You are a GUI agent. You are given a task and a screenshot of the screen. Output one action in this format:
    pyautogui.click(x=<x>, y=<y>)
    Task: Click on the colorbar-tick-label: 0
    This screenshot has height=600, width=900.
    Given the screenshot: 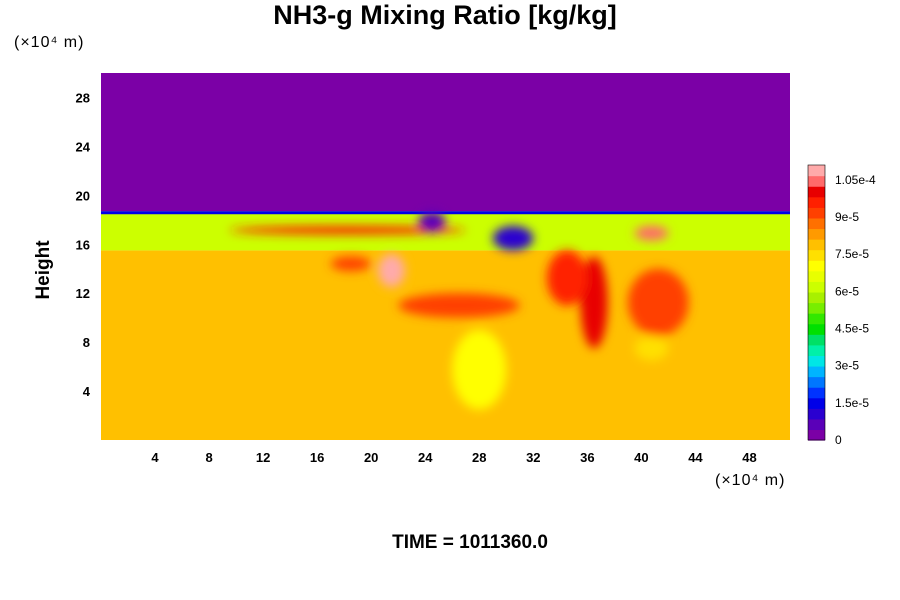 What is the action you would take?
    pyautogui.click(x=838, y=440)
    